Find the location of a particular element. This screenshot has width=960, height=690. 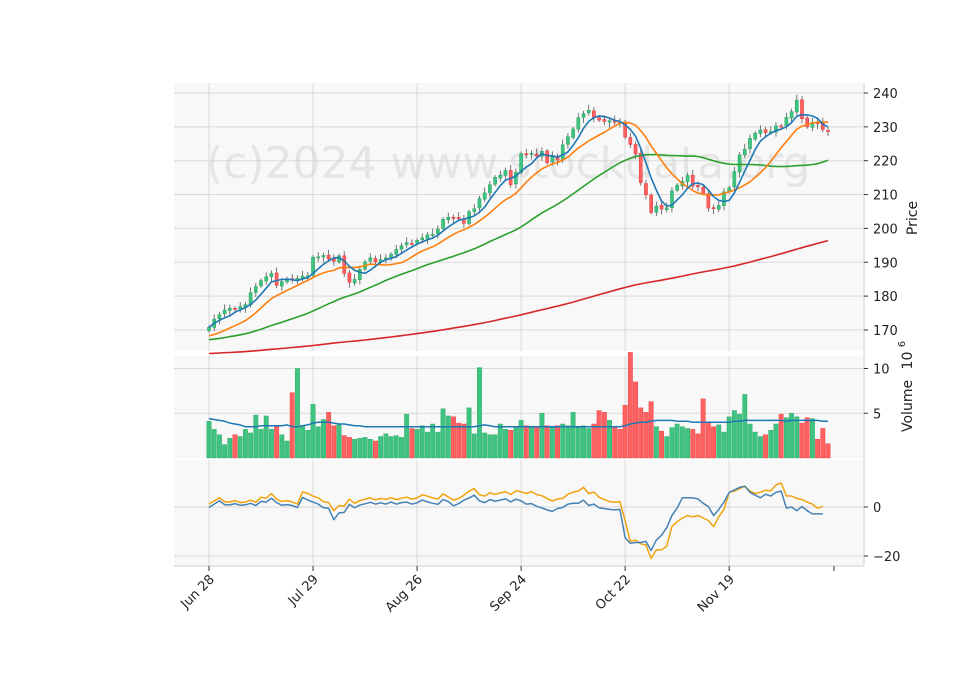

price-axis-title: Price is located at coordinates (913, 218).